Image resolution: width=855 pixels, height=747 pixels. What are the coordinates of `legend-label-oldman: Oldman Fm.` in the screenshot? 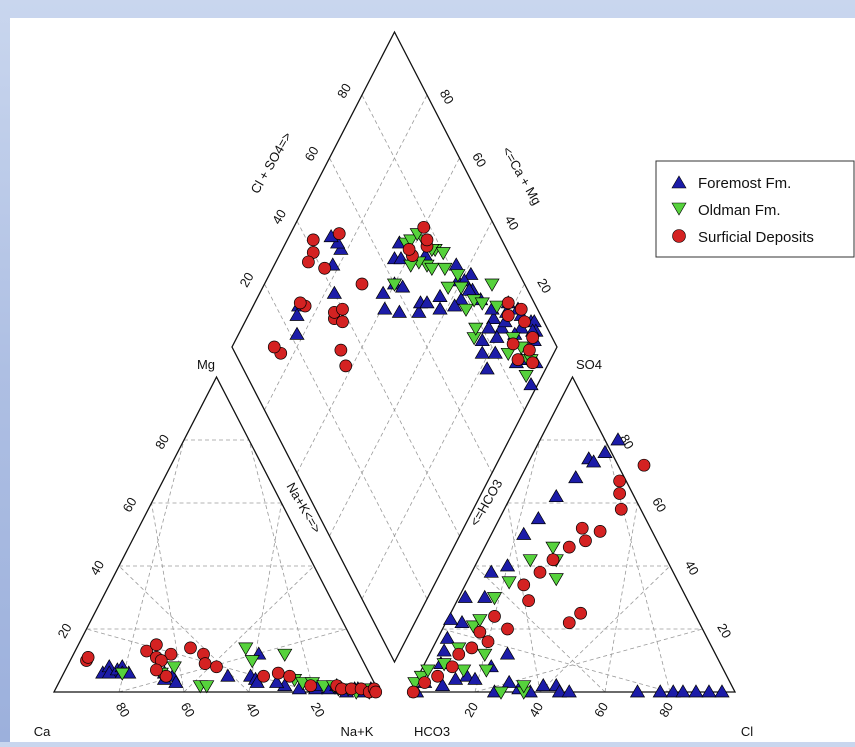 It's located at (739, 210).